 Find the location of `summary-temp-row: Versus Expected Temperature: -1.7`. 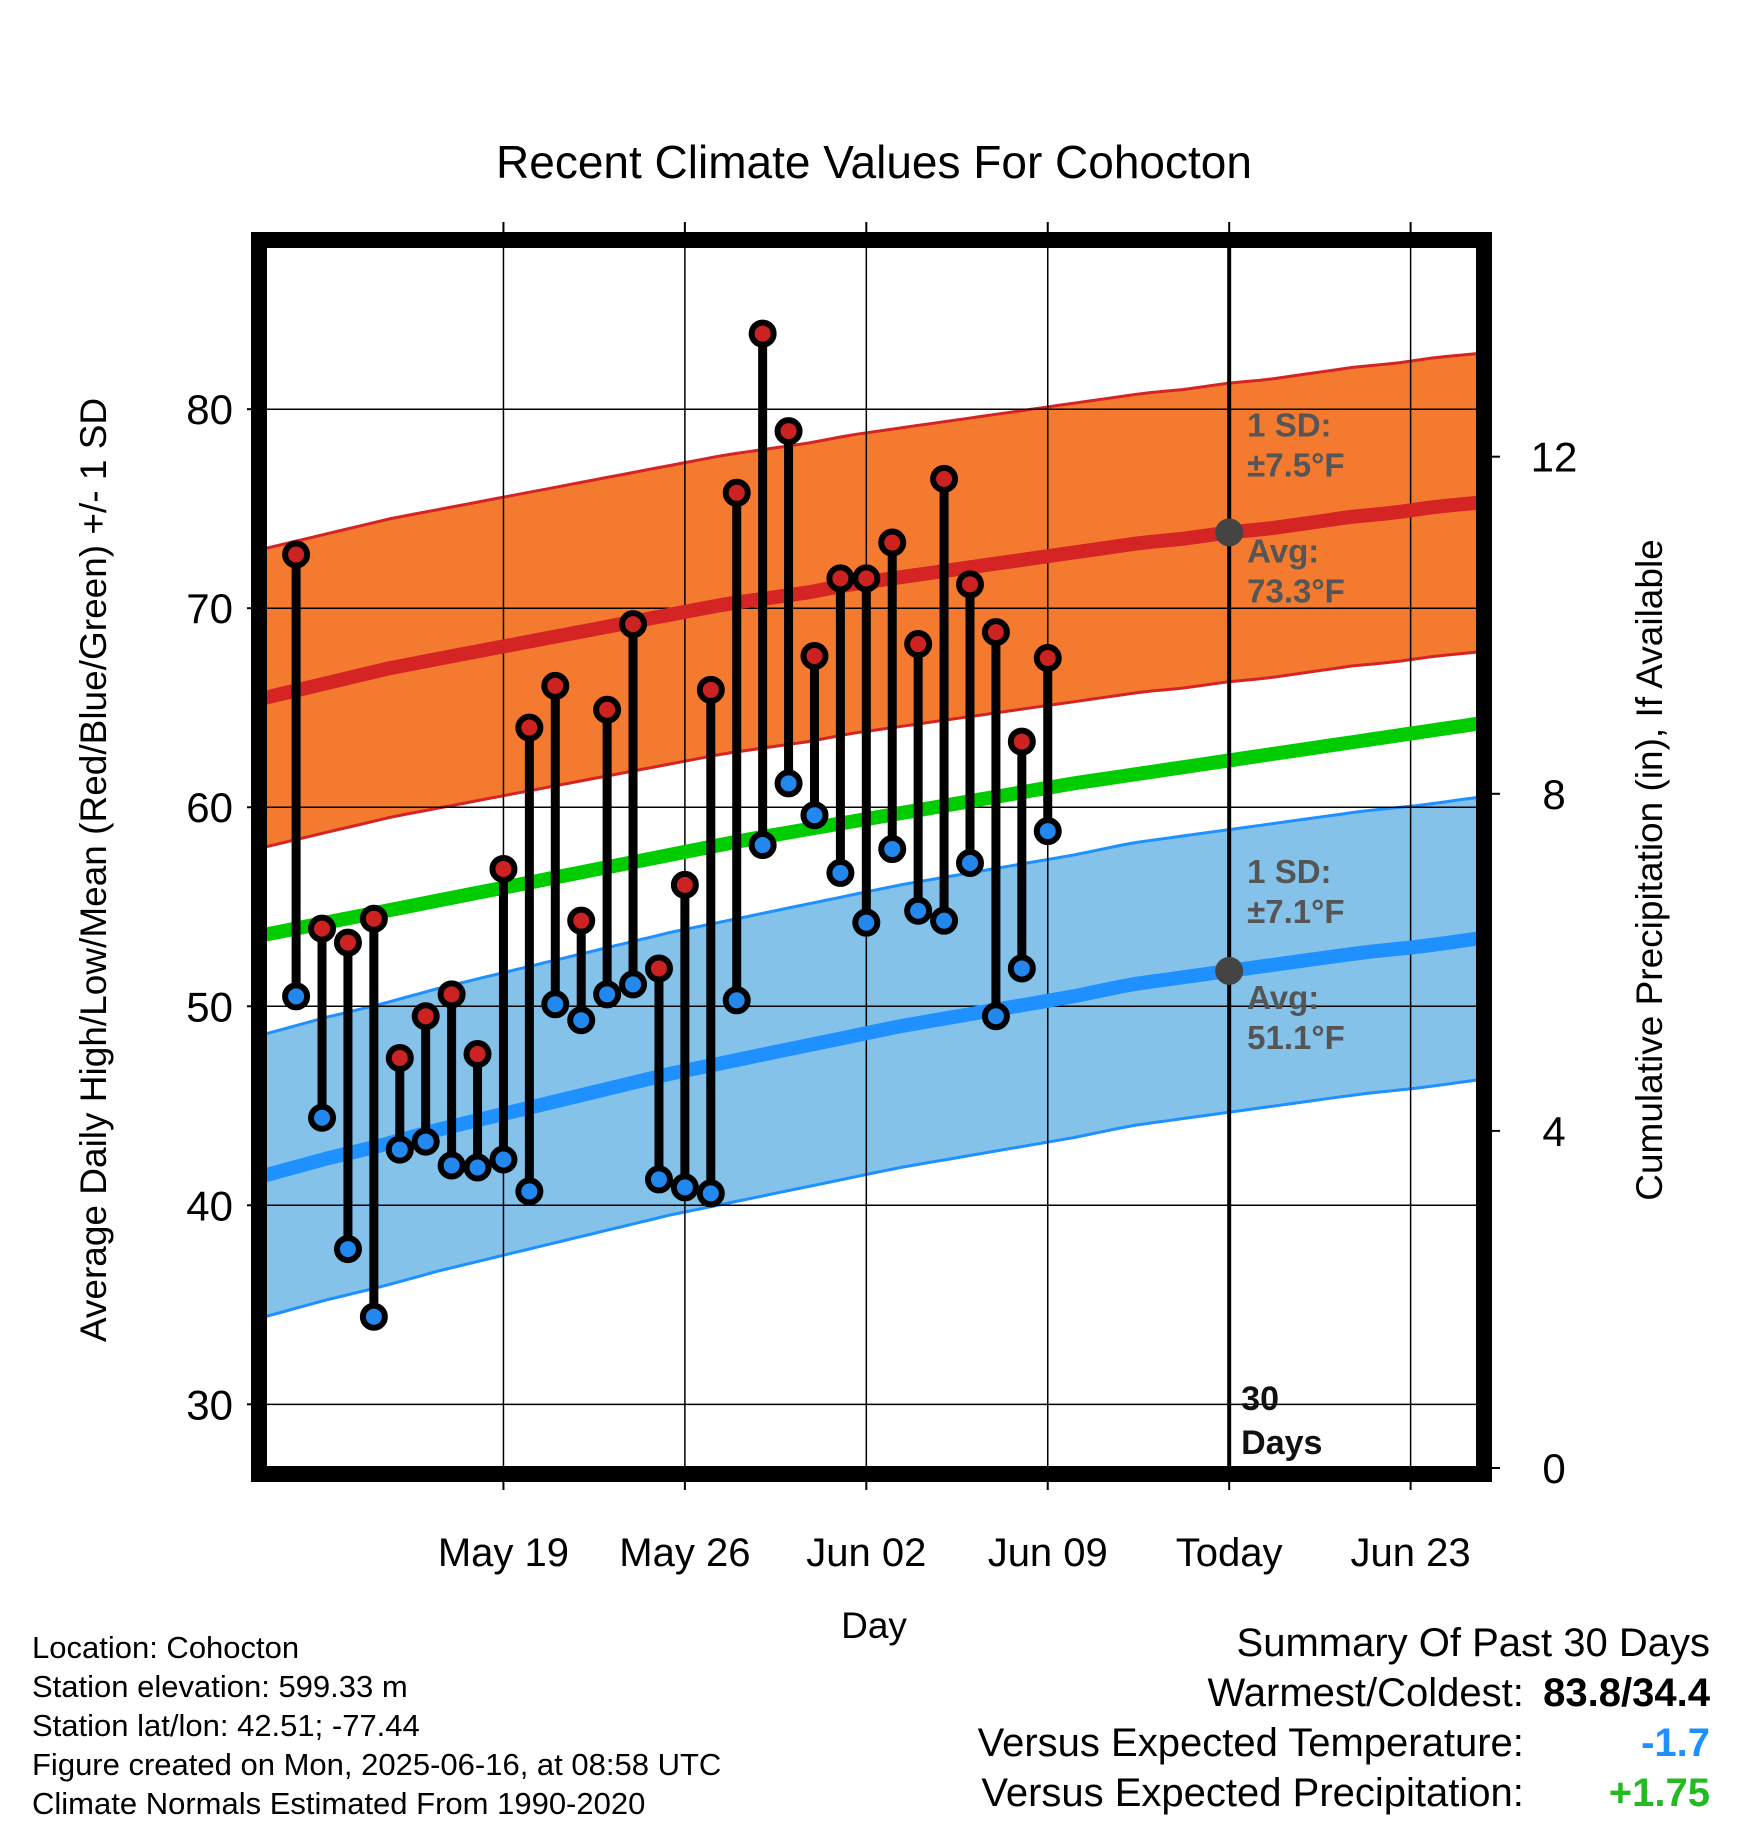

summary-temp-row: Versus Expected Temperature: -1.7 is located at coordinates (1344, 1743).